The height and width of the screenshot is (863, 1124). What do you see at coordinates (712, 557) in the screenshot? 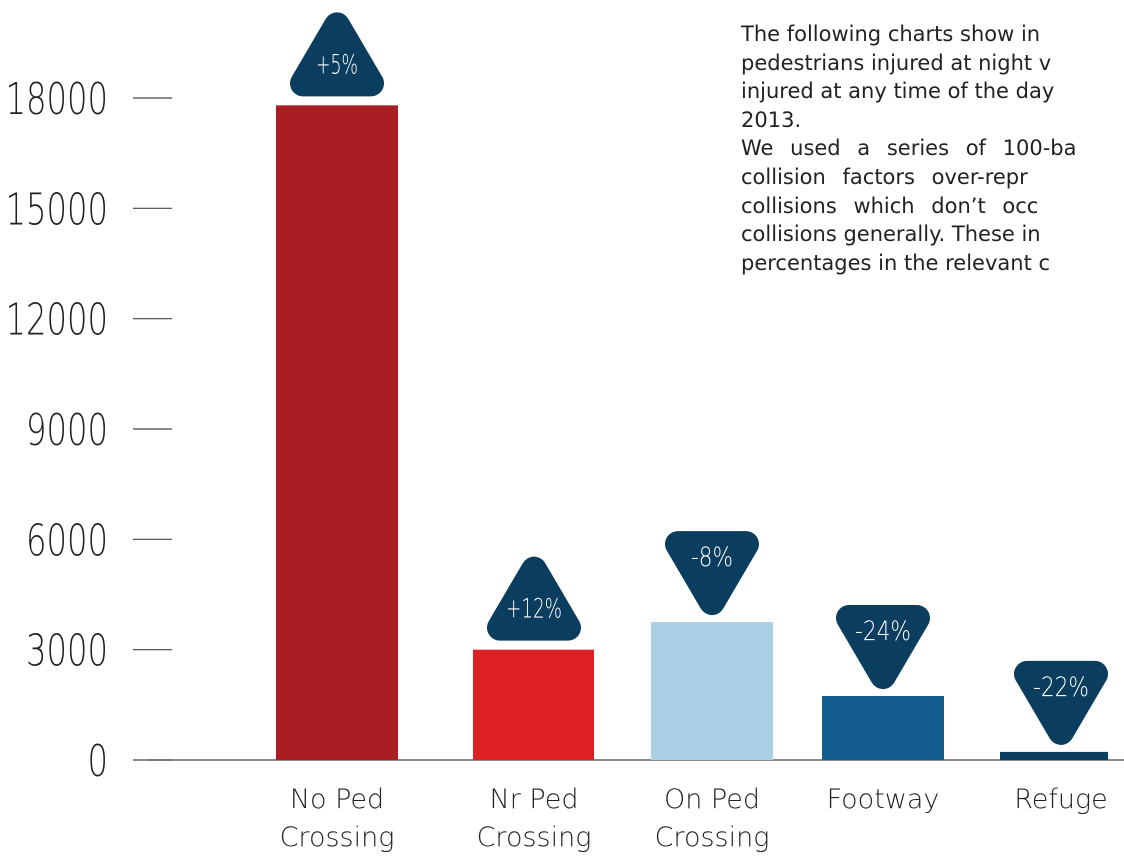
I see `badge-label: -8%` at bounding box center [712, 557].